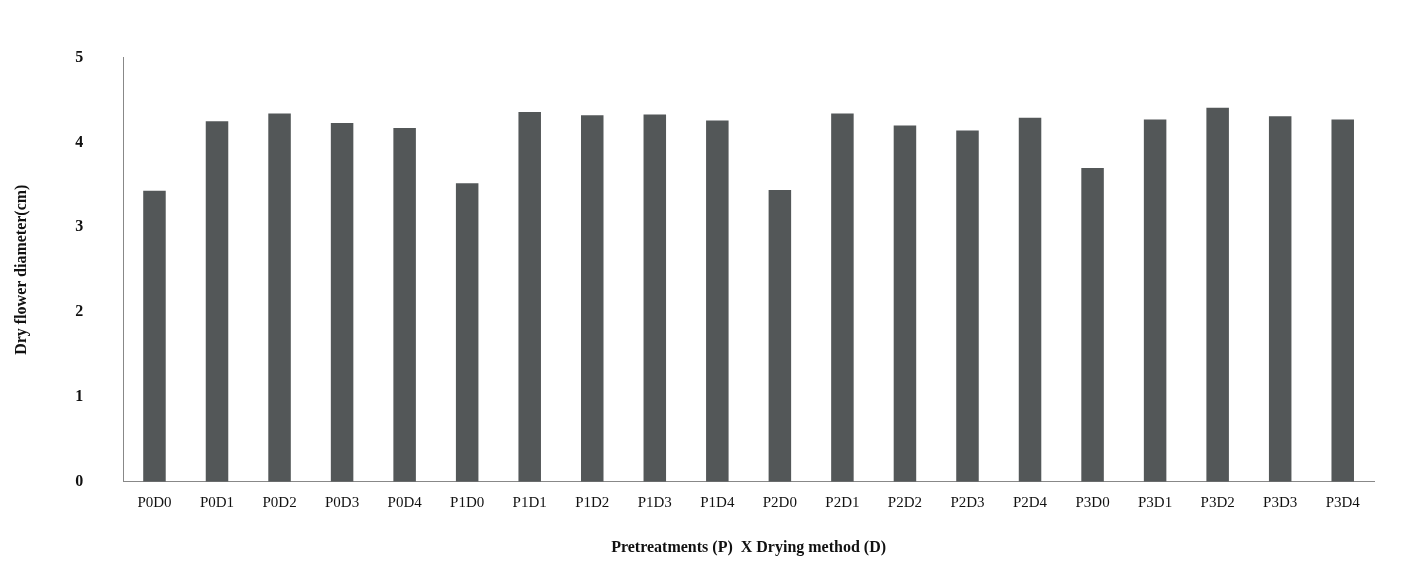 The width and height of the screenshot is (1402, 569). Describe the element at coordinates (79, 56) in the screenshot. I see `y-tick-label: 5` at that location.